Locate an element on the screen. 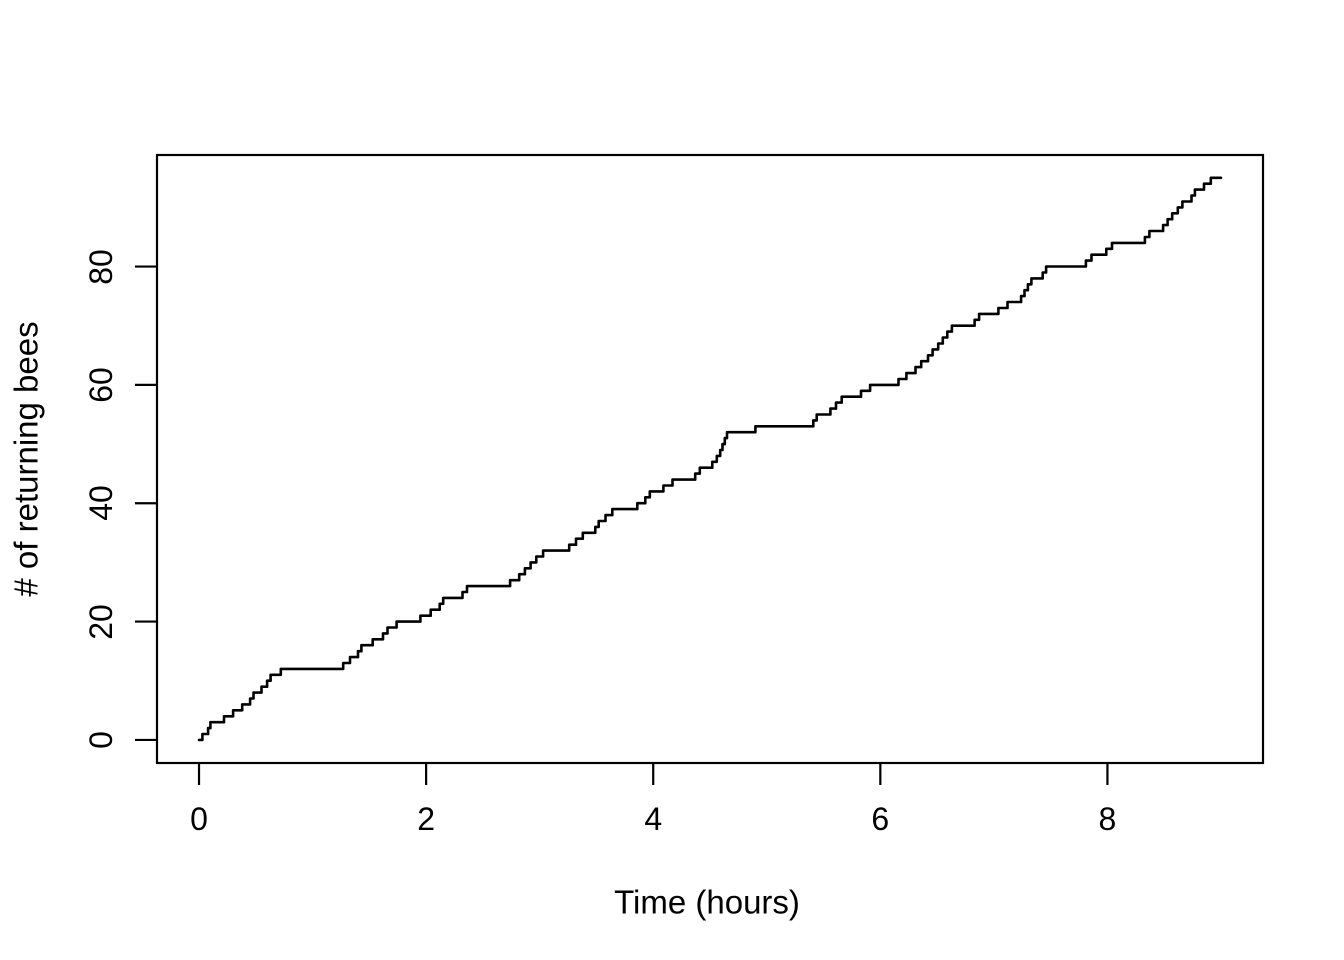 The image size is (1344, 960). x-tick-label: 4 is located at coordinates (653, 819).